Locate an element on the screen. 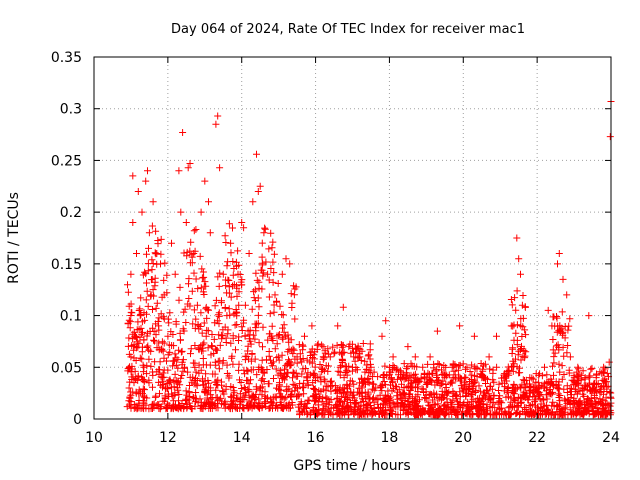  x-axis-label: GPS time / hours is located at coordinates (351, 466).